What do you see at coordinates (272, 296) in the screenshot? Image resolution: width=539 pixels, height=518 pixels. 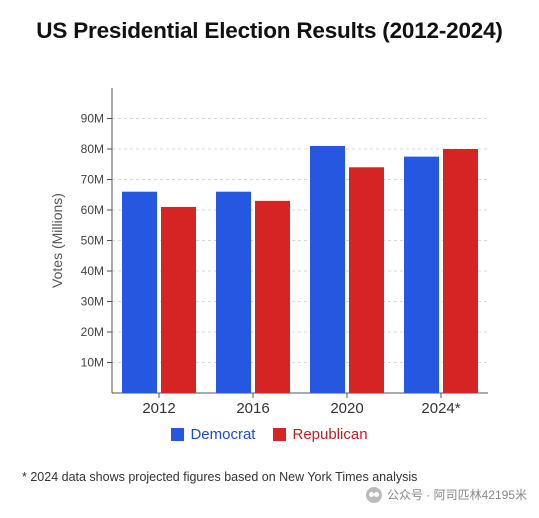 I see `bar-republican-2016` at bounding box center [272, 296].